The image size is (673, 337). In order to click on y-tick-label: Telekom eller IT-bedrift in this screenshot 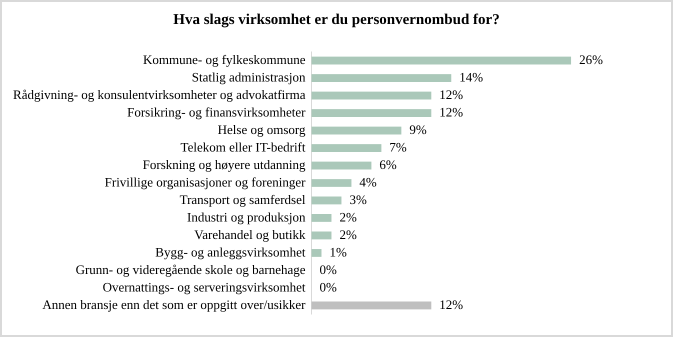, I will do `click(243, 146)`.